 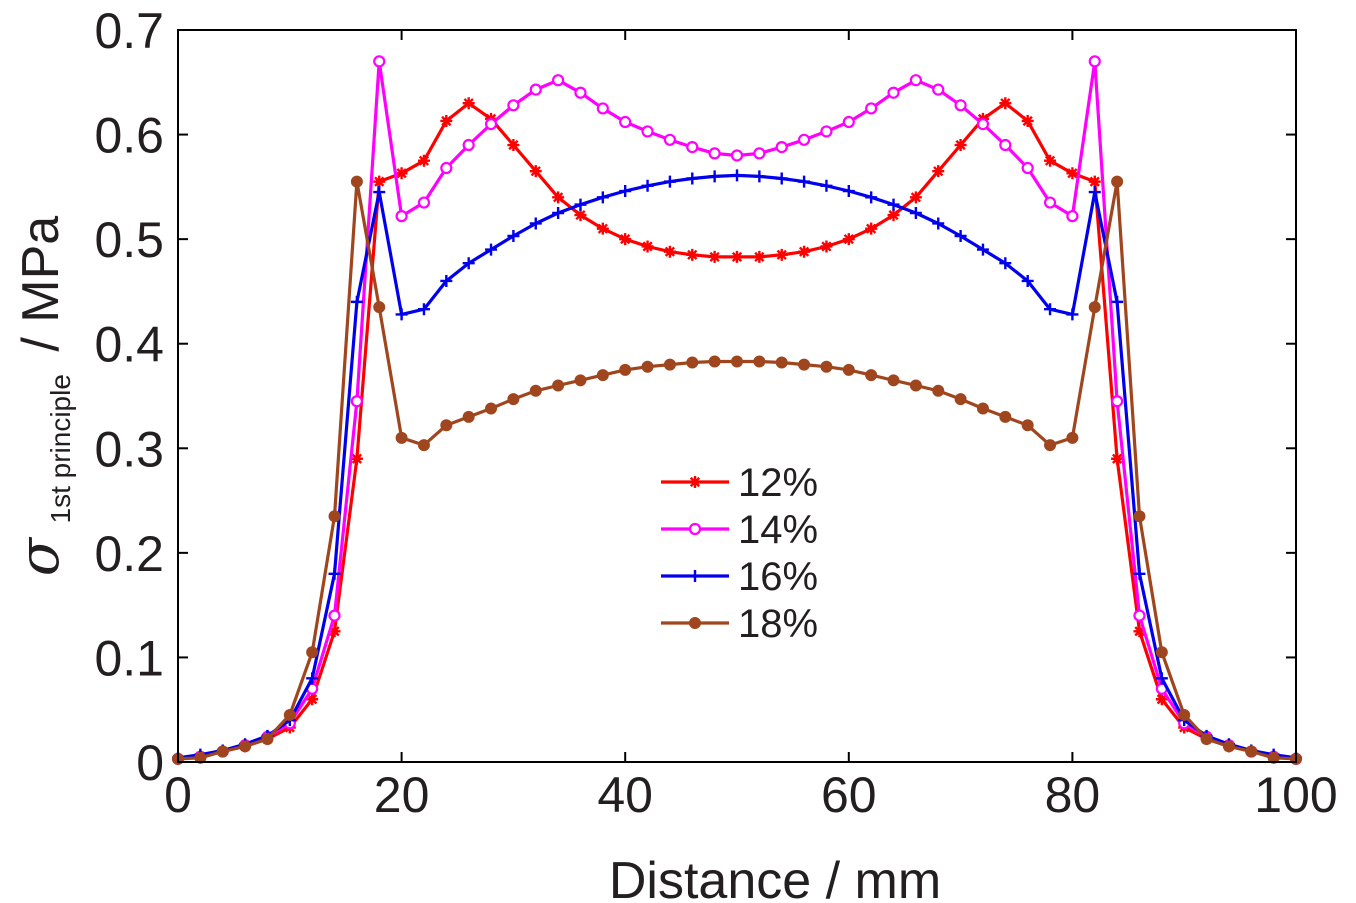 What do you see at coordinates (1295, 795) in the screenshot?
I see `x-tick-label: 100` at bounding box center [1295, 795].